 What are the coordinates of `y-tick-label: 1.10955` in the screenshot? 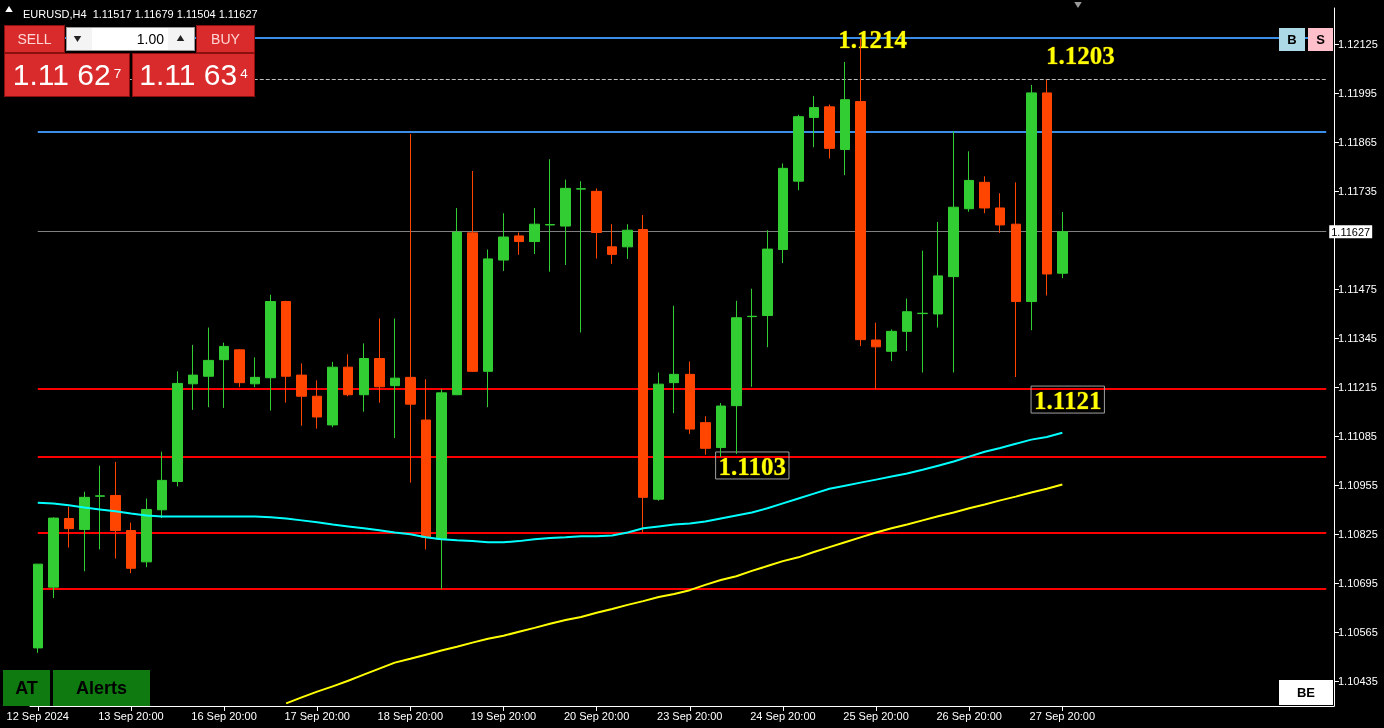 It's located at (1358, 485).